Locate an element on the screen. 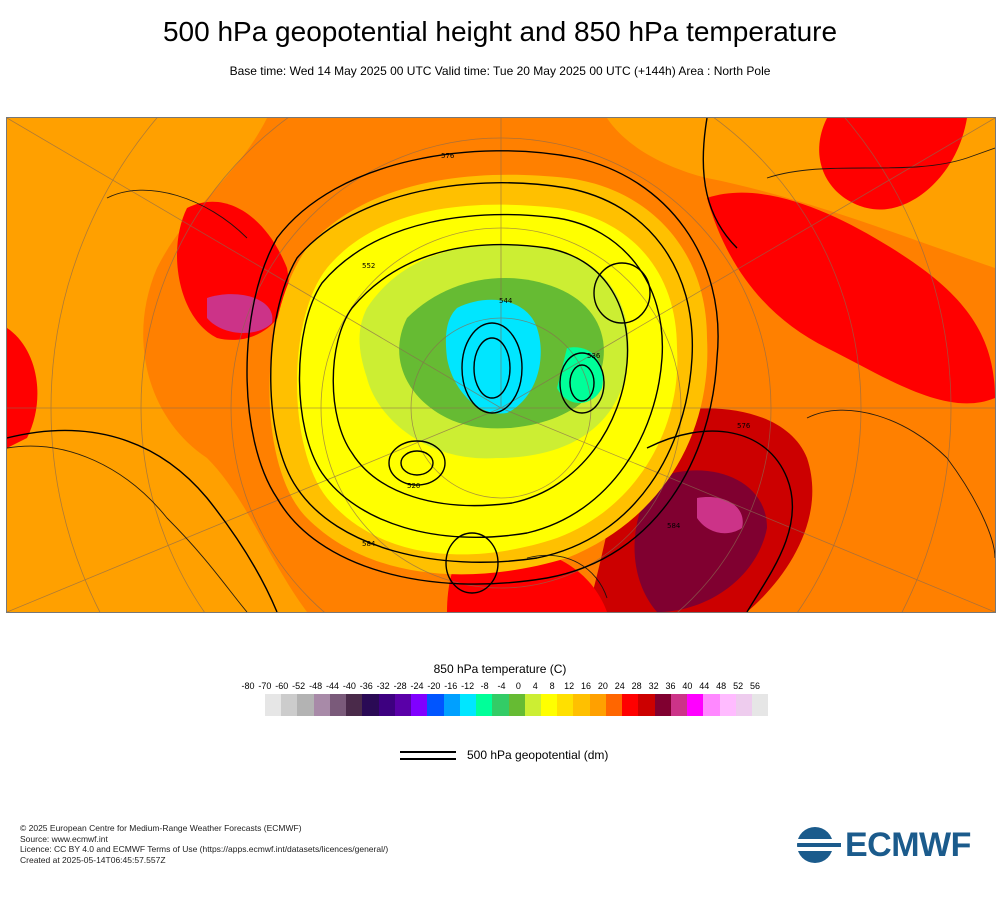 The image size is (1000, 900). colorbar-tick-label: 24 is located at coordinates (619, 686).